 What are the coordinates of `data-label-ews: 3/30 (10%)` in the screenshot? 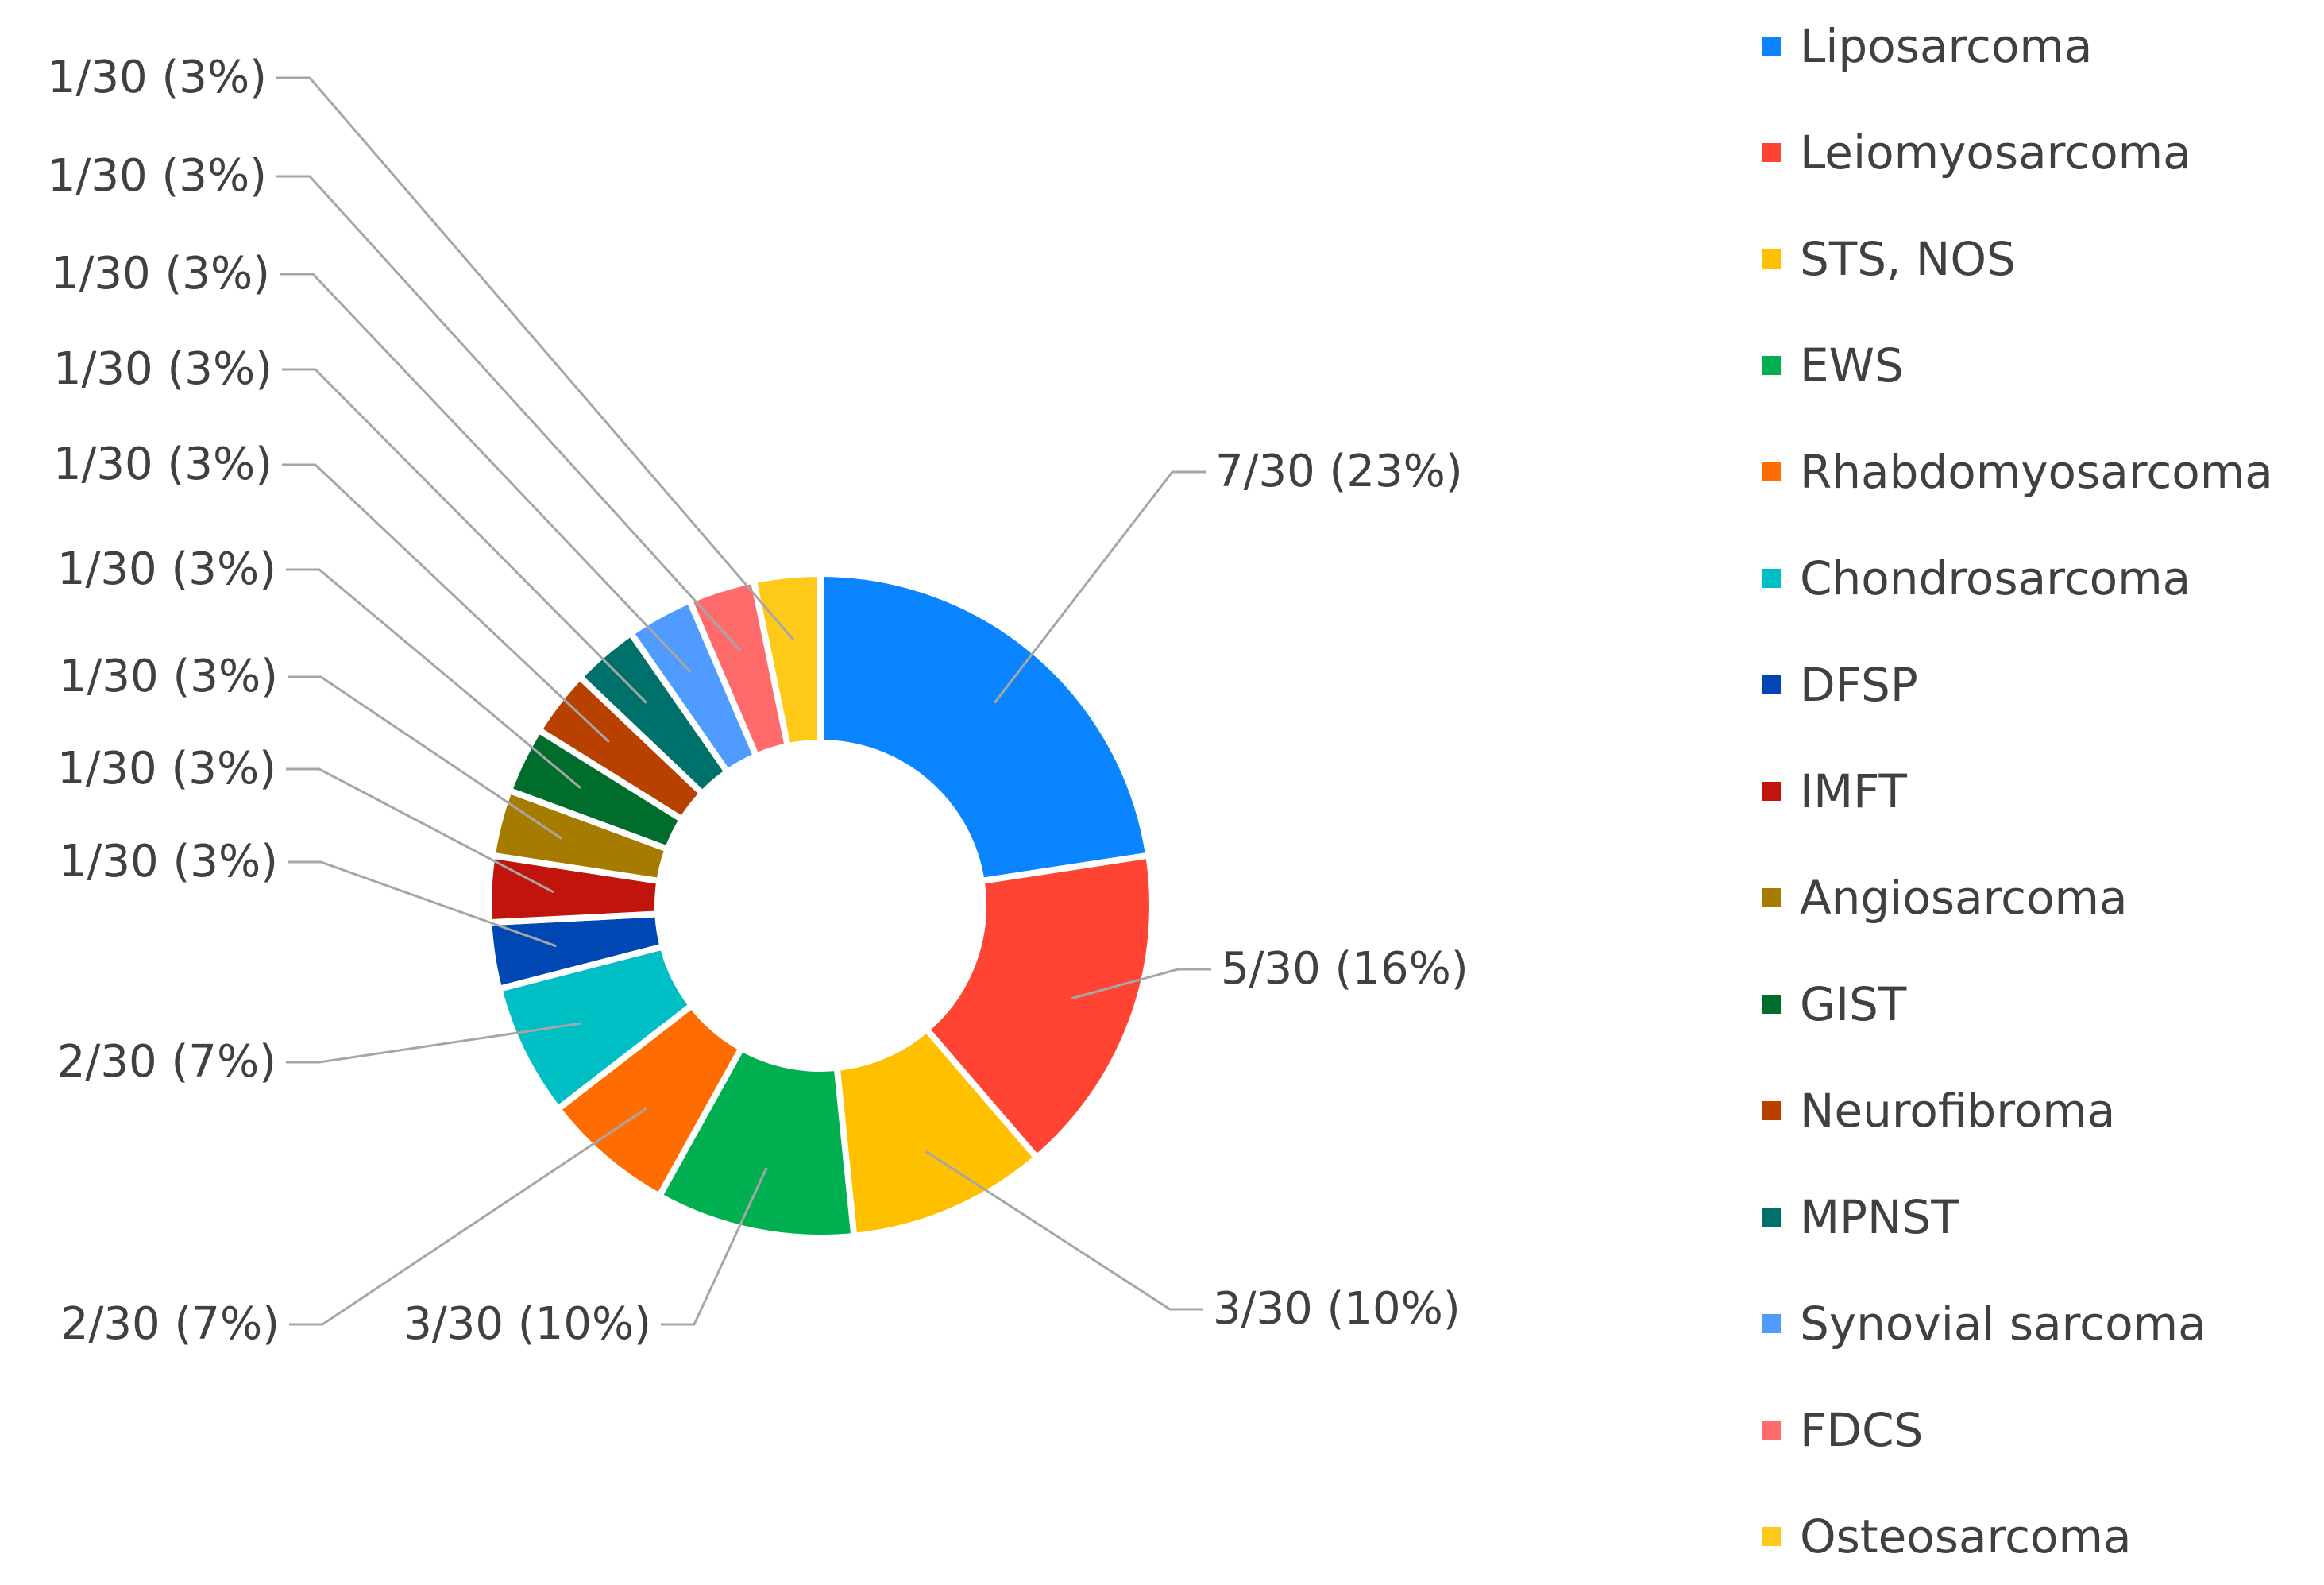 It's located at (527, 1324).